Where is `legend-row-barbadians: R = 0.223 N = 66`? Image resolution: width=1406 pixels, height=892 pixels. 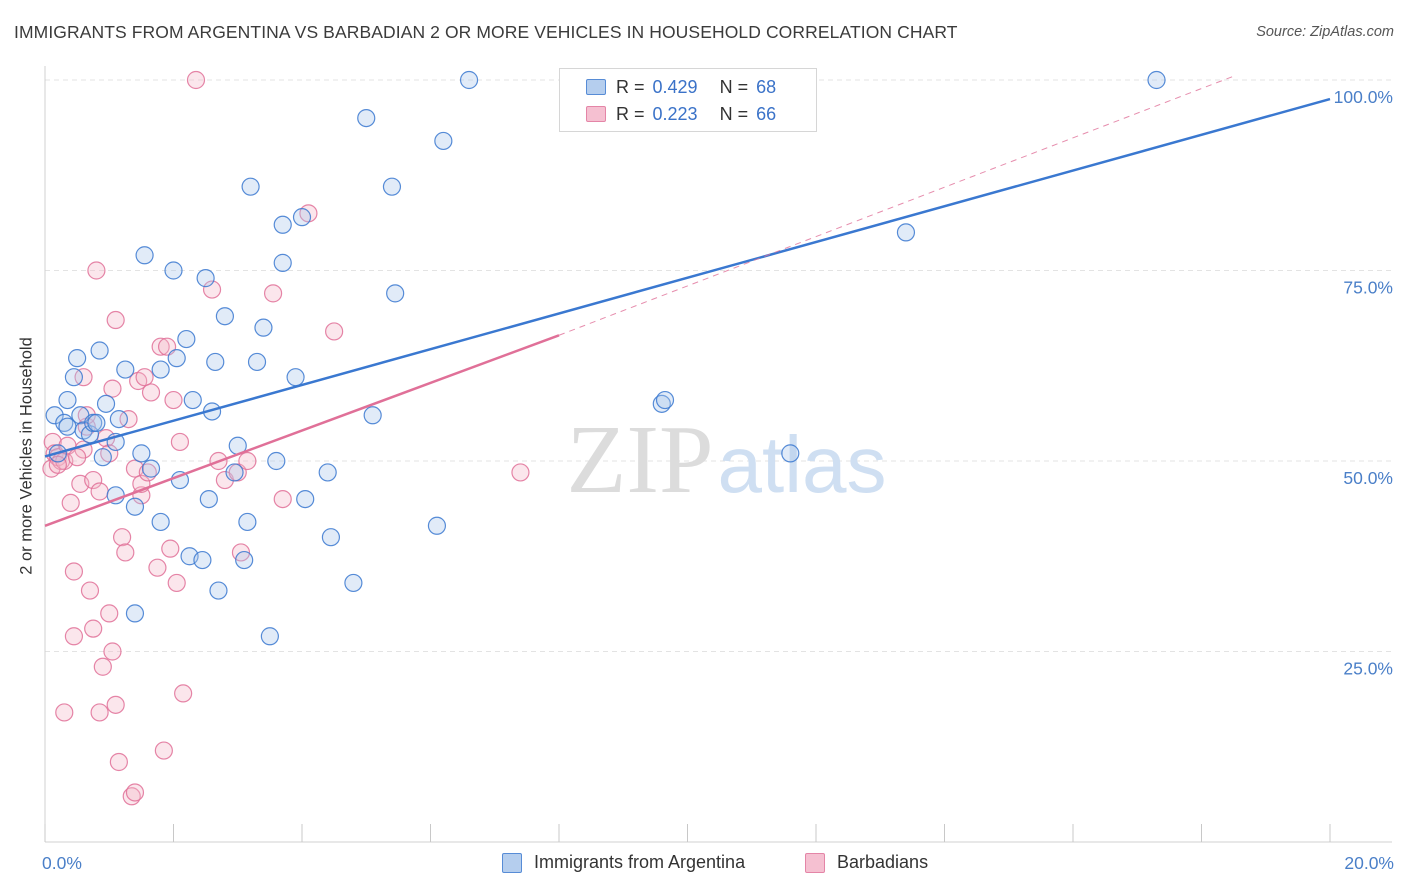
legend-row-barbadians: R = 0.223 N = 66 is located at coordinates (681, 114).